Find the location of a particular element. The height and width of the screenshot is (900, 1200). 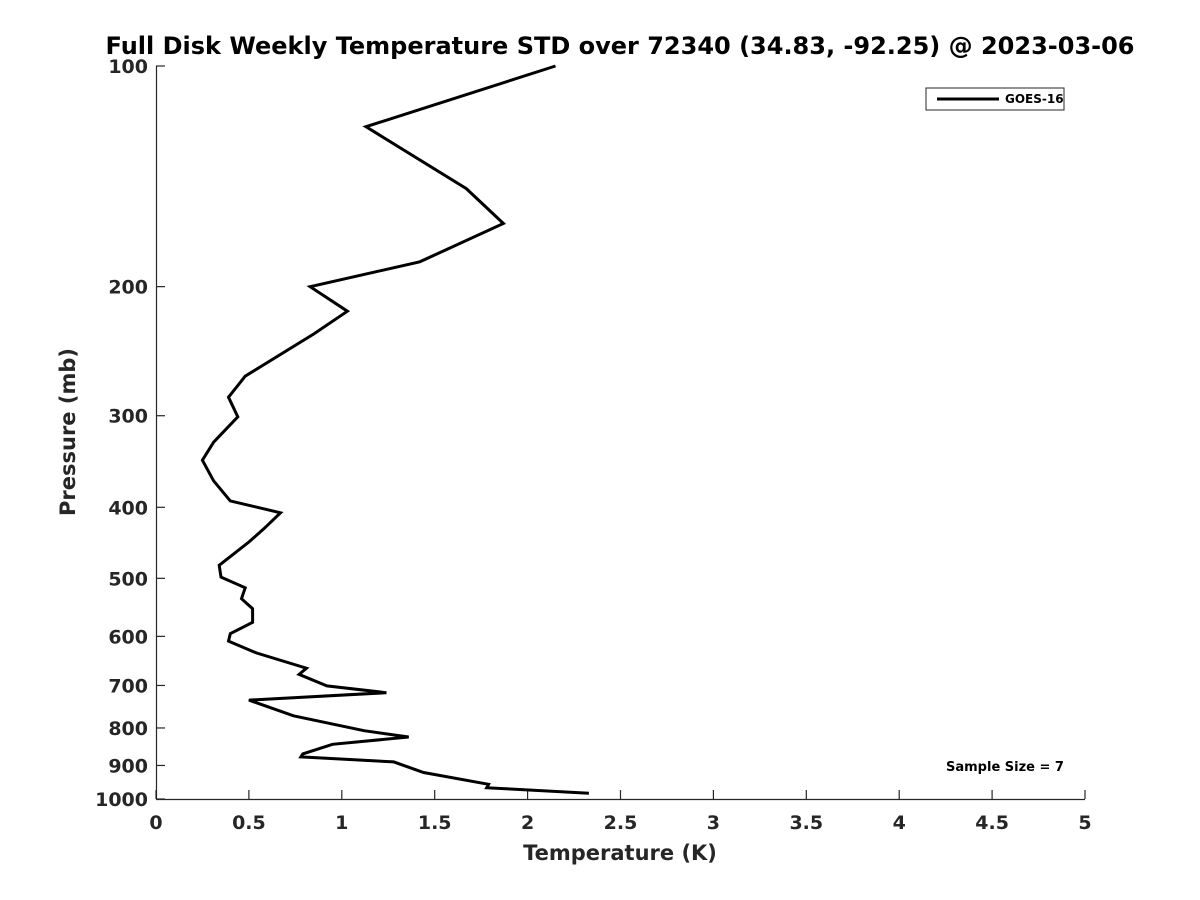

y-tick-label: 800 is located at coordinates (128, 729).